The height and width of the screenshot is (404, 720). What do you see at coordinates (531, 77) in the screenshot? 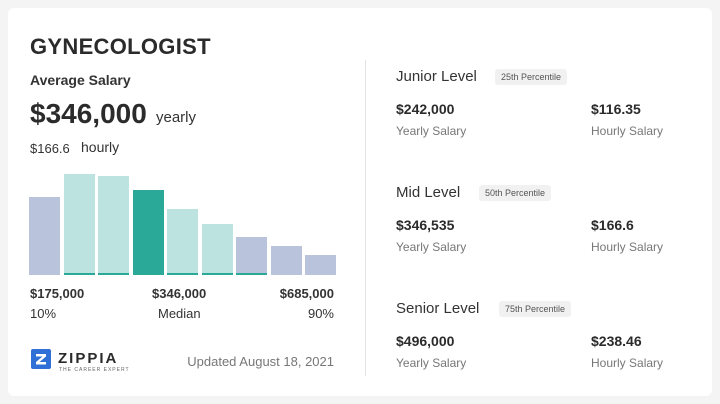
I see `junior-percentile-badge: 25th Percentile` at bounding box center [531, 77].